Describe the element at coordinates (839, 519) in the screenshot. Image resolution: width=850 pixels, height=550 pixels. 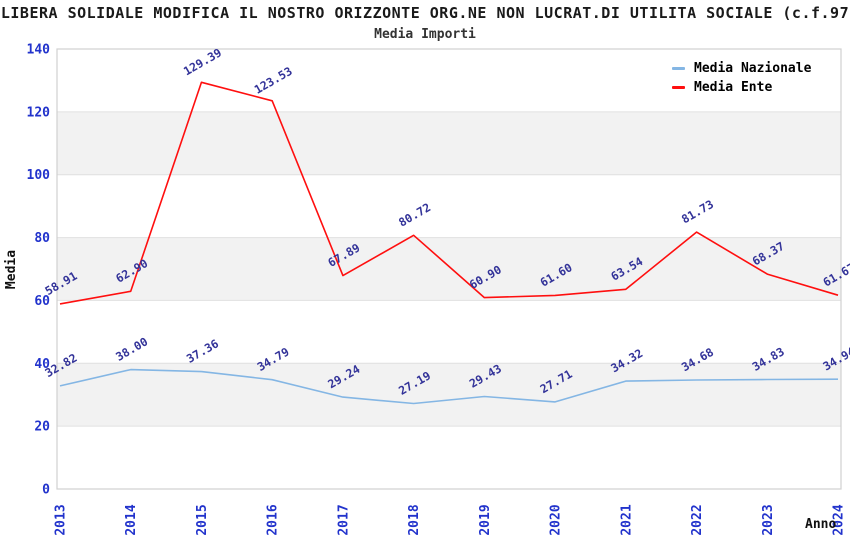
I see `x-tick-label: 2024` at that location.